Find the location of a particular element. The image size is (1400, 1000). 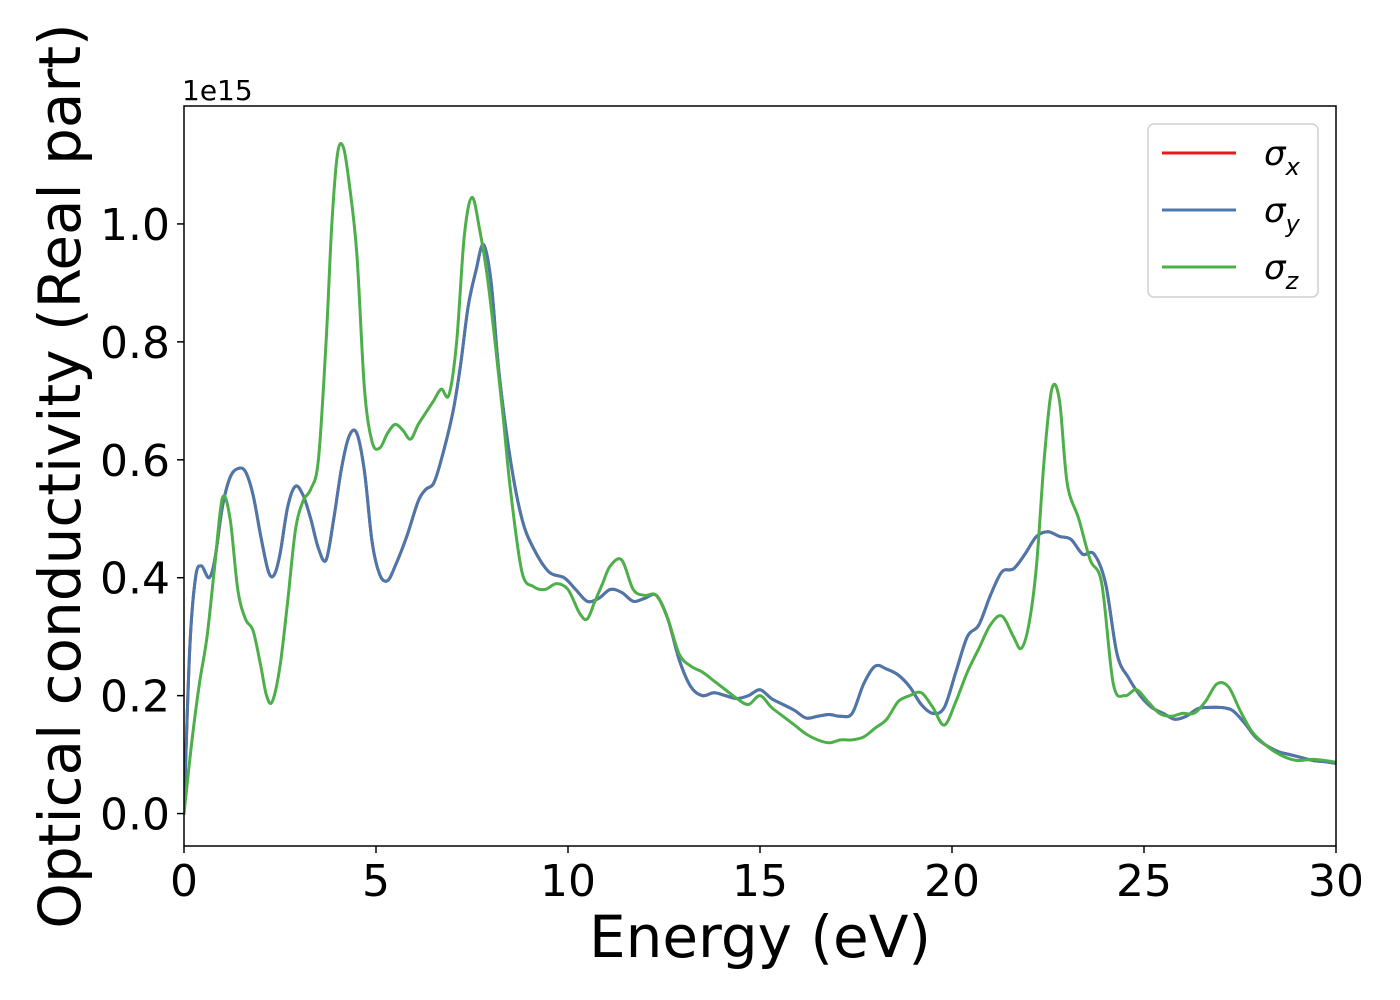

legend-label-z: σz is located at coordinates (1282, 271).